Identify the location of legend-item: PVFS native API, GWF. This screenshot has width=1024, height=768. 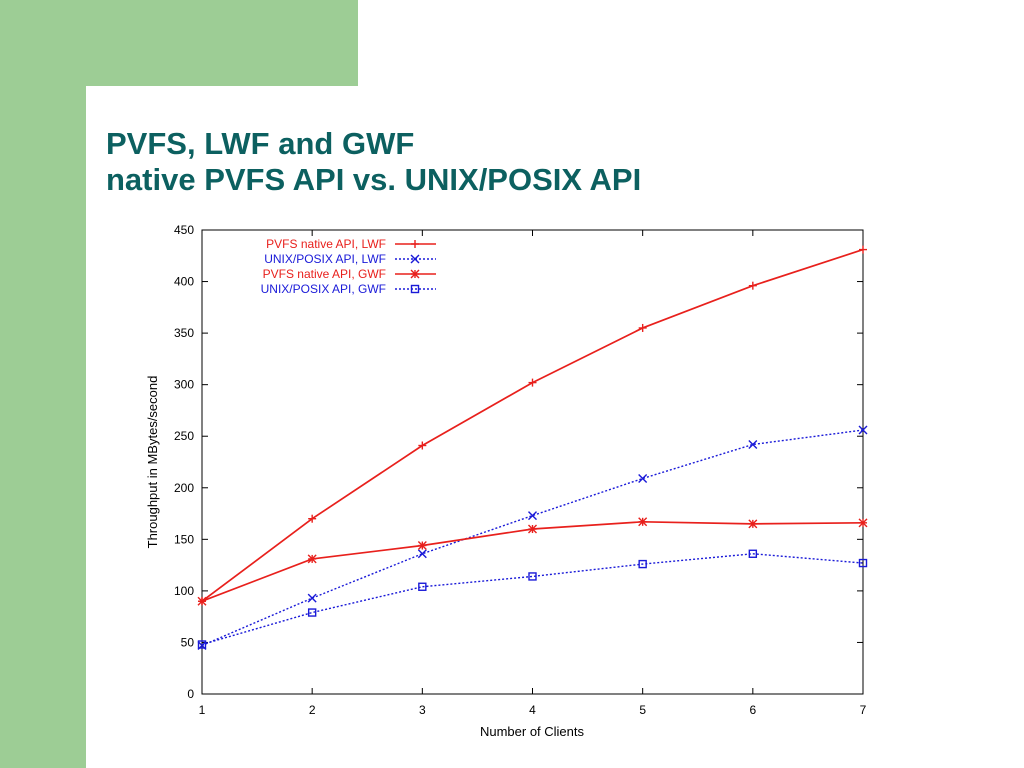
(349, 274).